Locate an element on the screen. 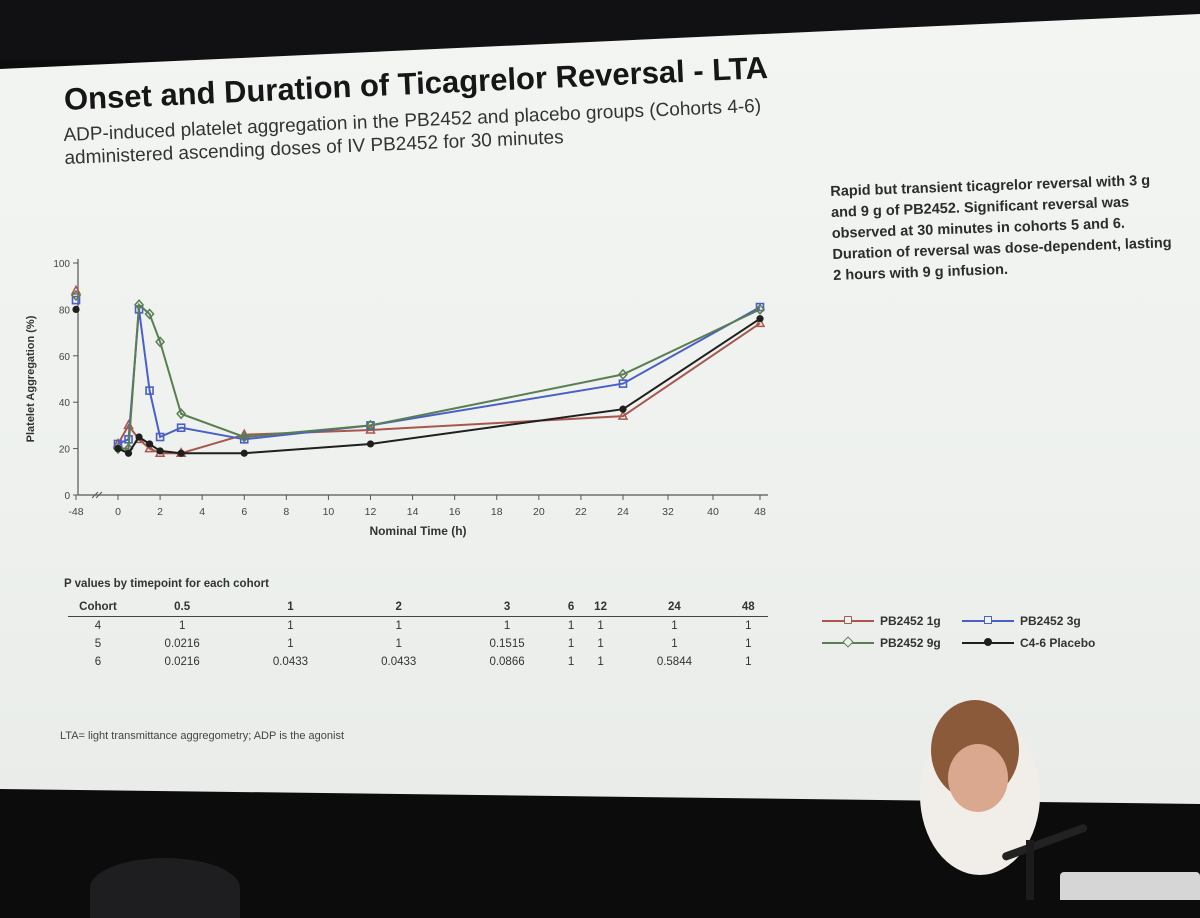  pvalue-cell: 0.0433 is located at coordinates (399, 662).